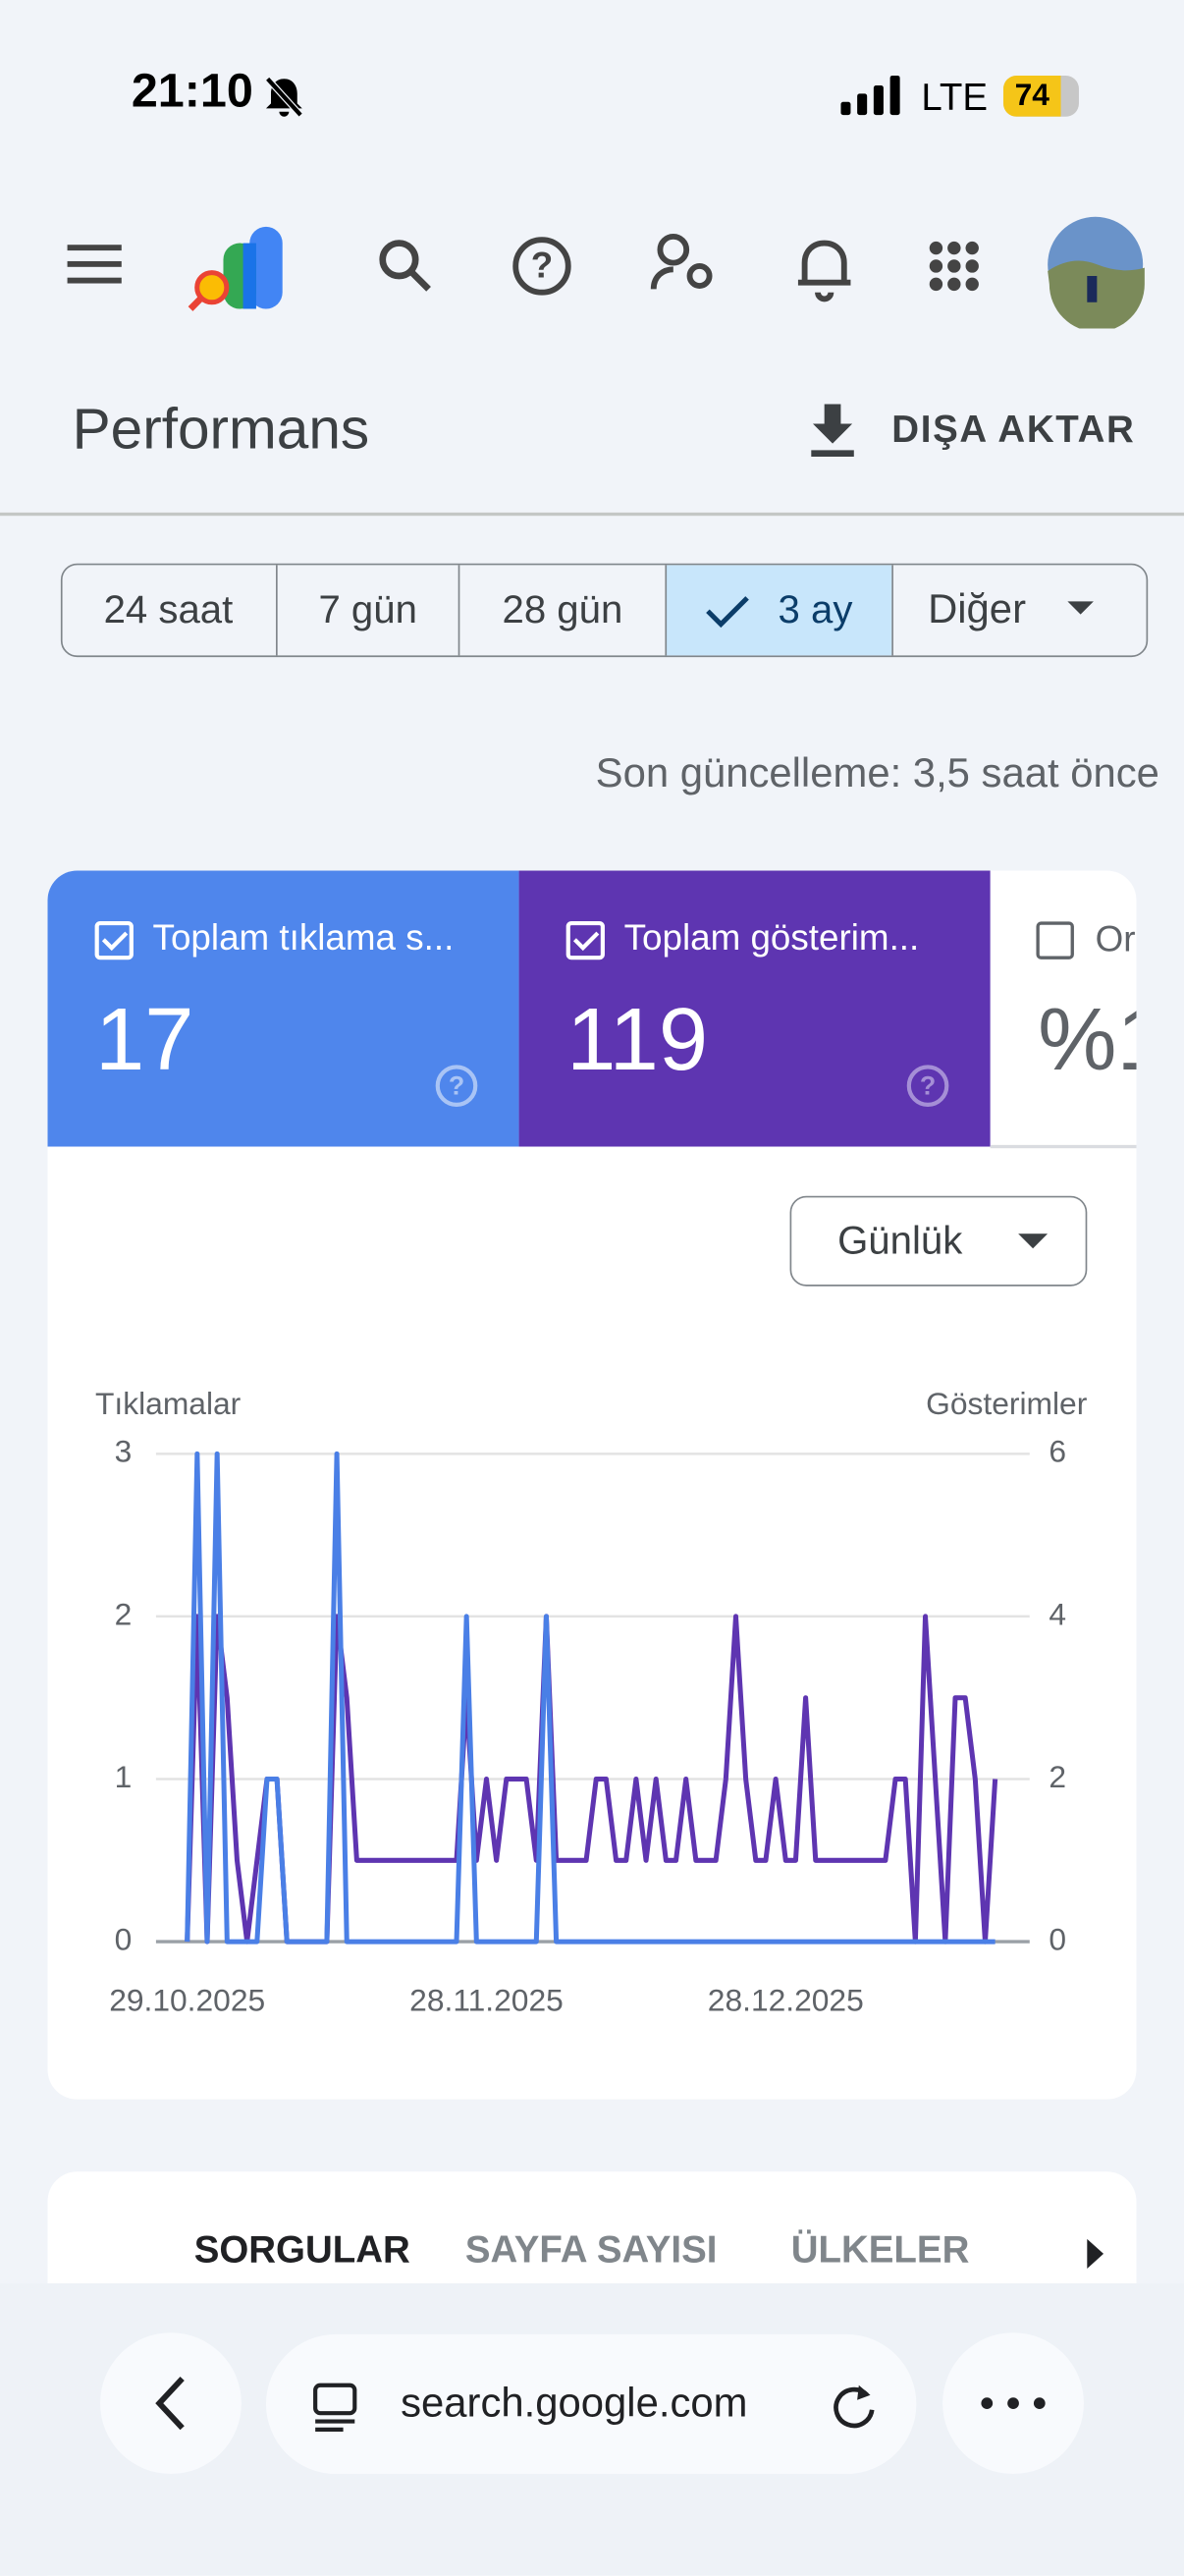 The image size is (1184, 2576). Describe the element at coordinates (168, 1403) in the screenshot. I see `y-axis-title: Tıklamalar` at that location.